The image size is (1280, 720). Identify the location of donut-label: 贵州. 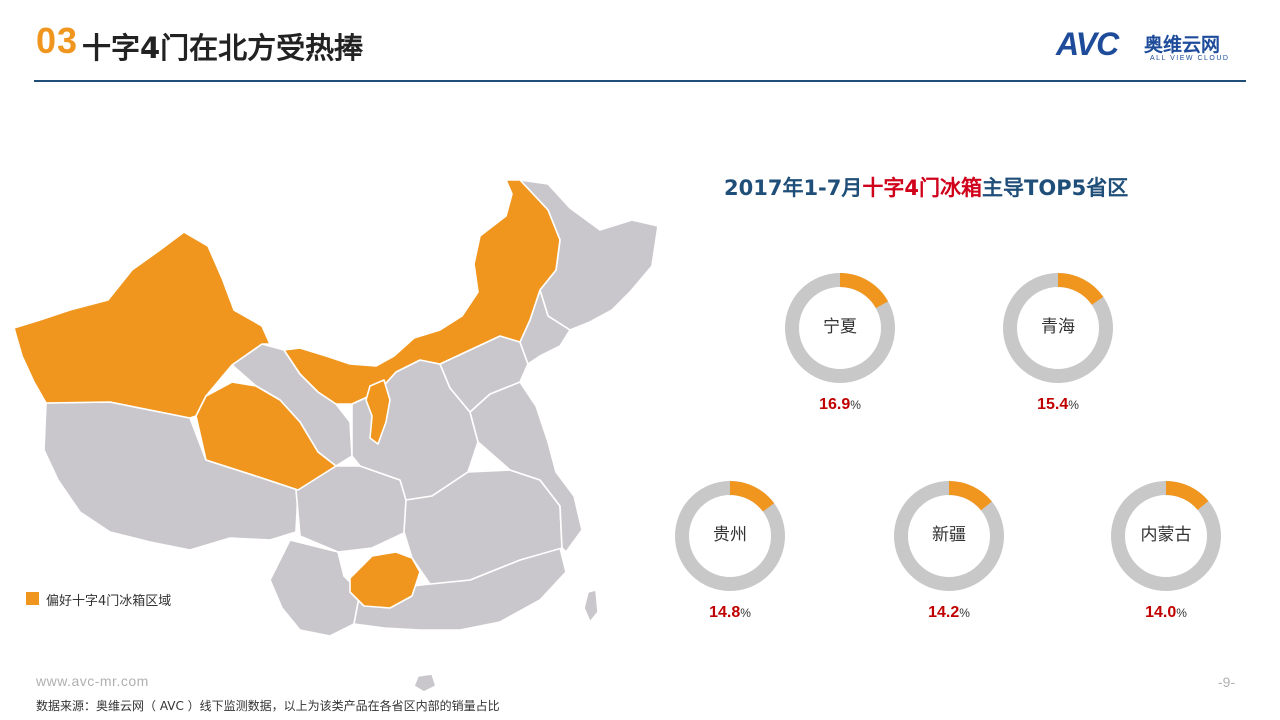
(730, 535).